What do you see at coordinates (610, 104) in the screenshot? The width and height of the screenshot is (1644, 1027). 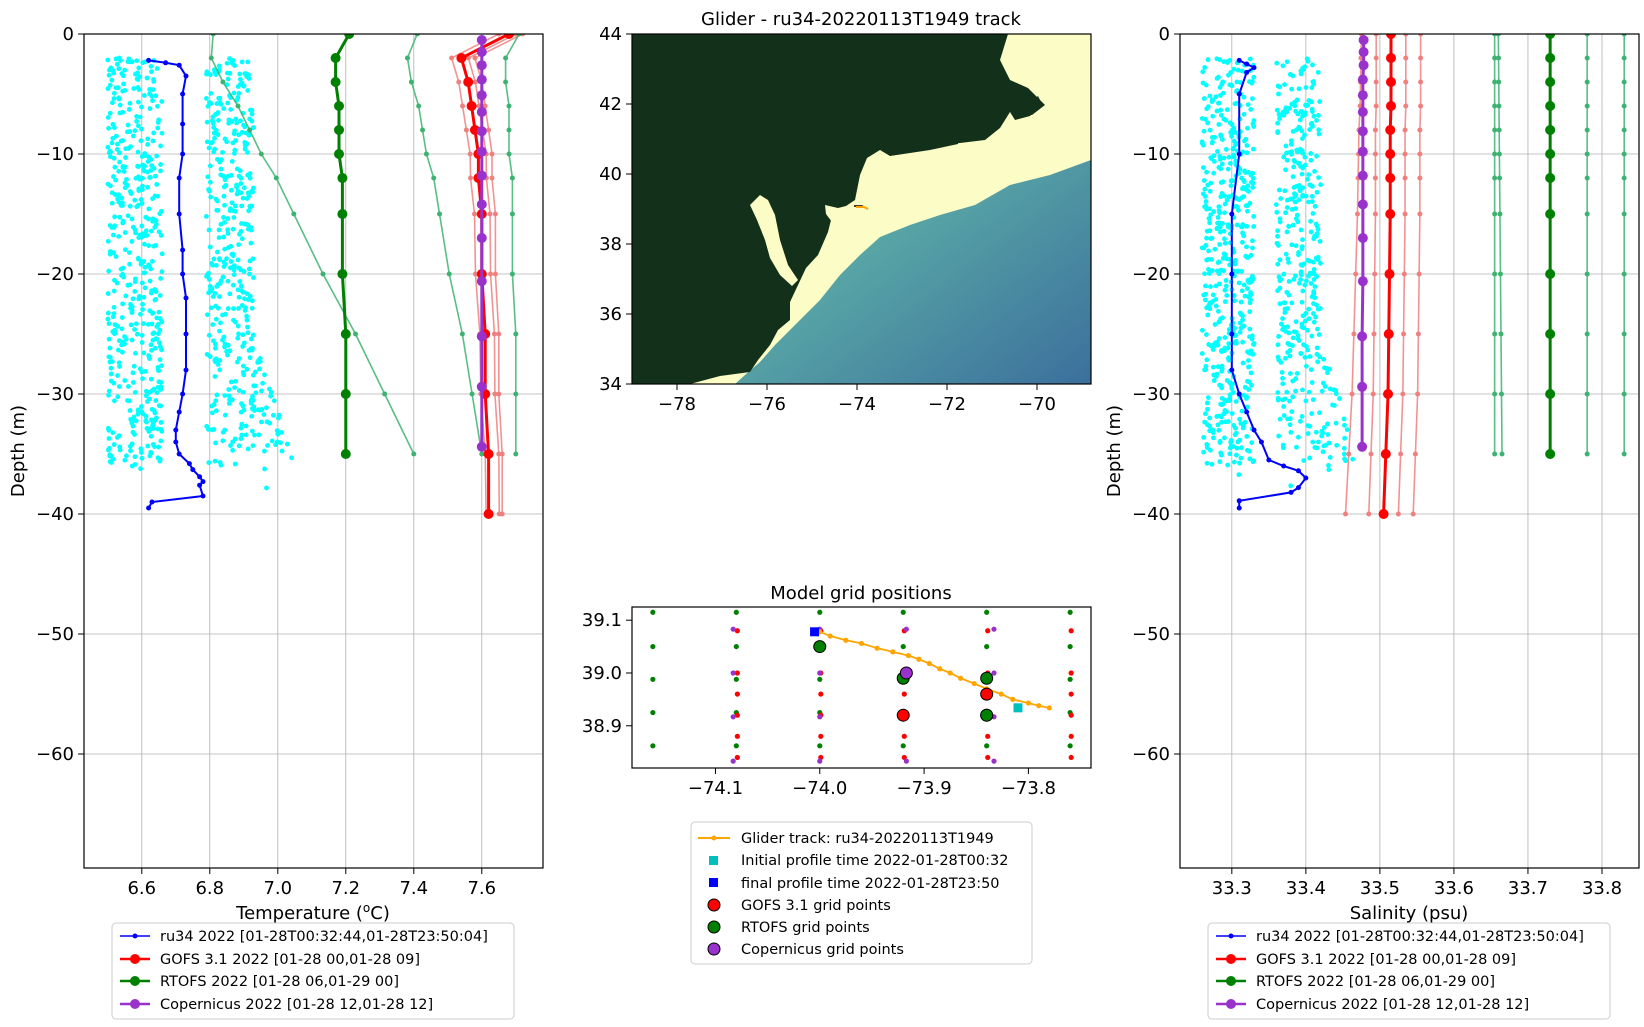 I see `y-tick-label: 42` at bounding box center [610, 104].